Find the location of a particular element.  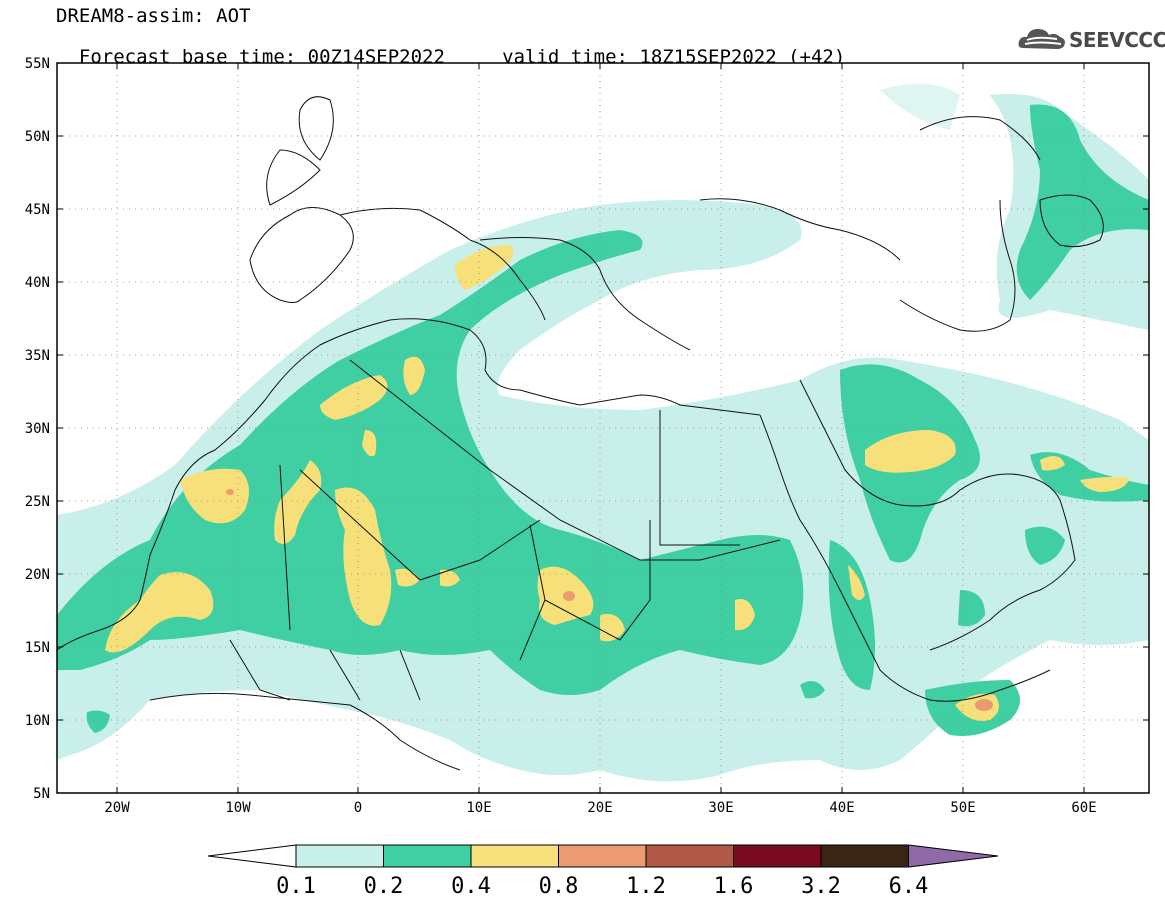

lon-label: 0 is located at coordinates (358, 808).